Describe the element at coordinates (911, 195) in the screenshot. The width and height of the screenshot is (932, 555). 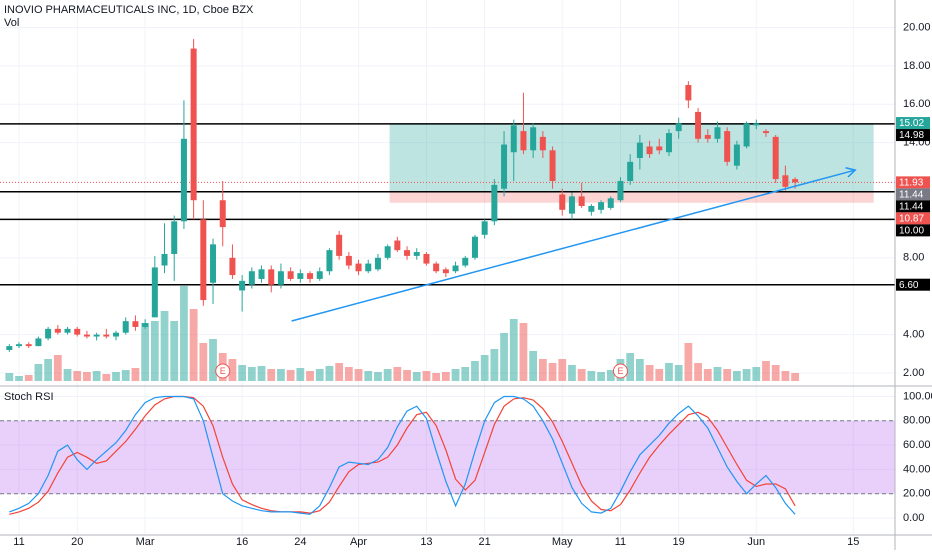
I see `price-label: 11.44` at that location.